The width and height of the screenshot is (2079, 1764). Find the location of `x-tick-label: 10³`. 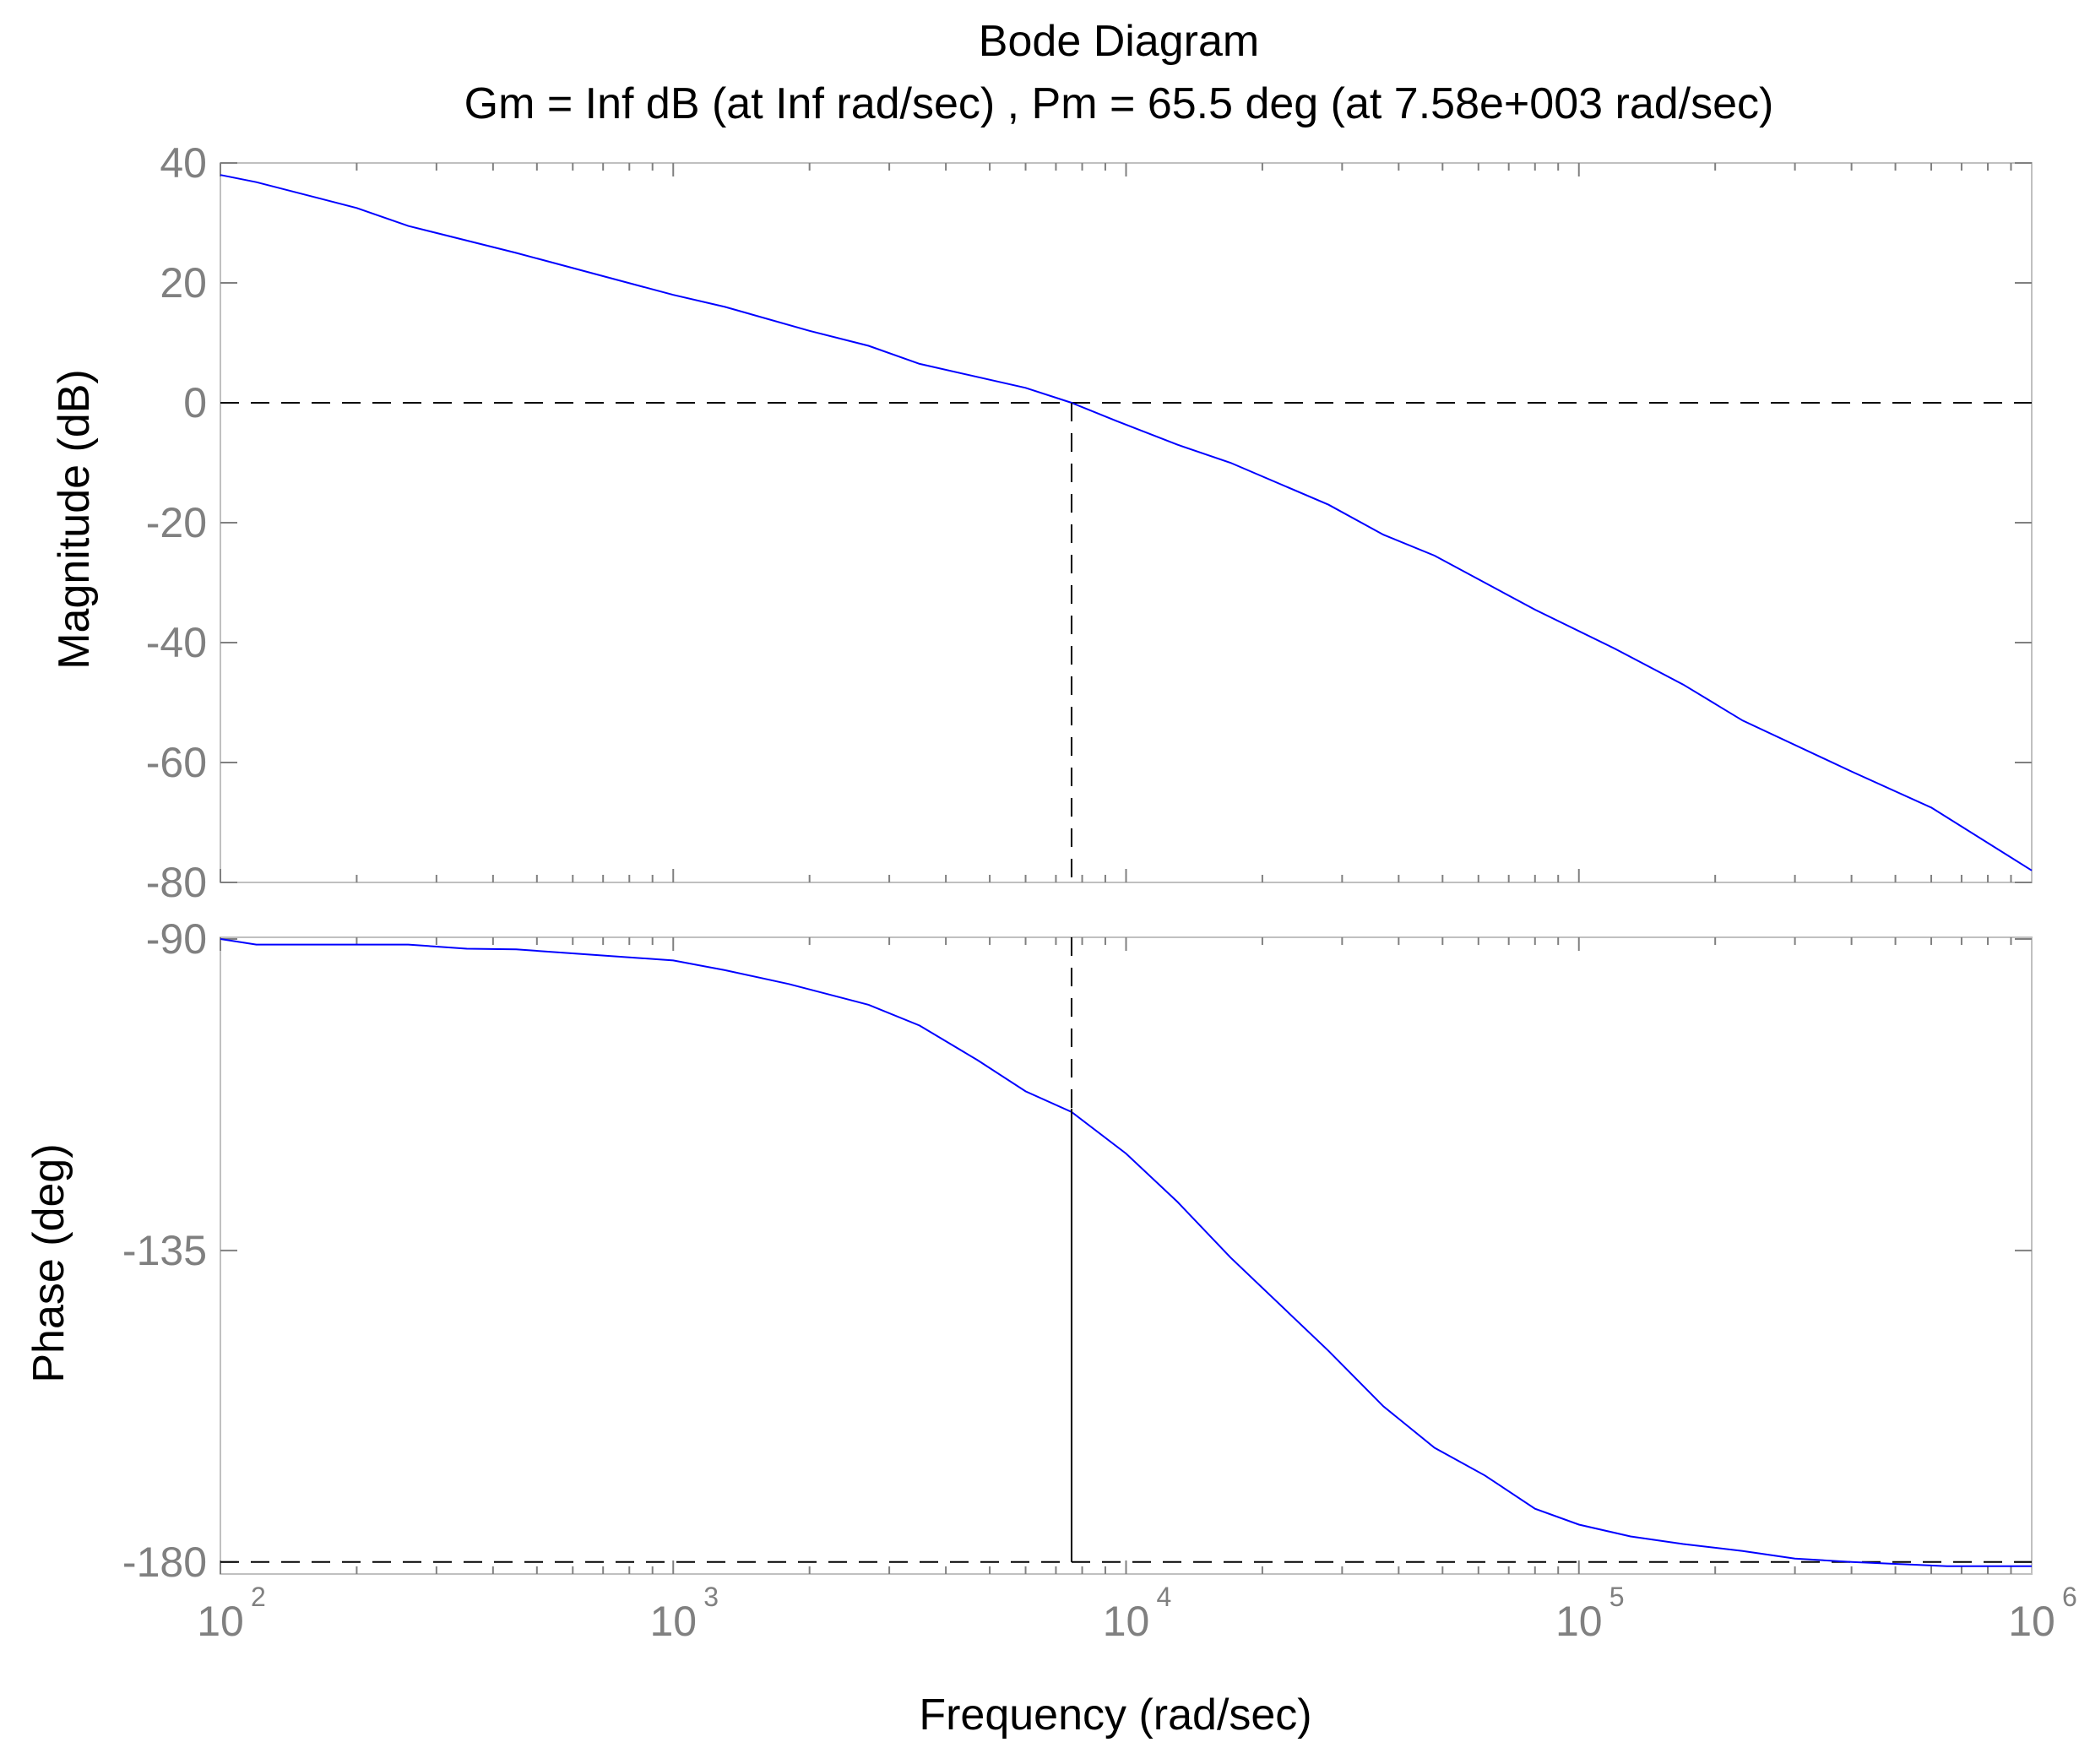

x-tick-label: 10³ is located at coordinates (684, 1614).